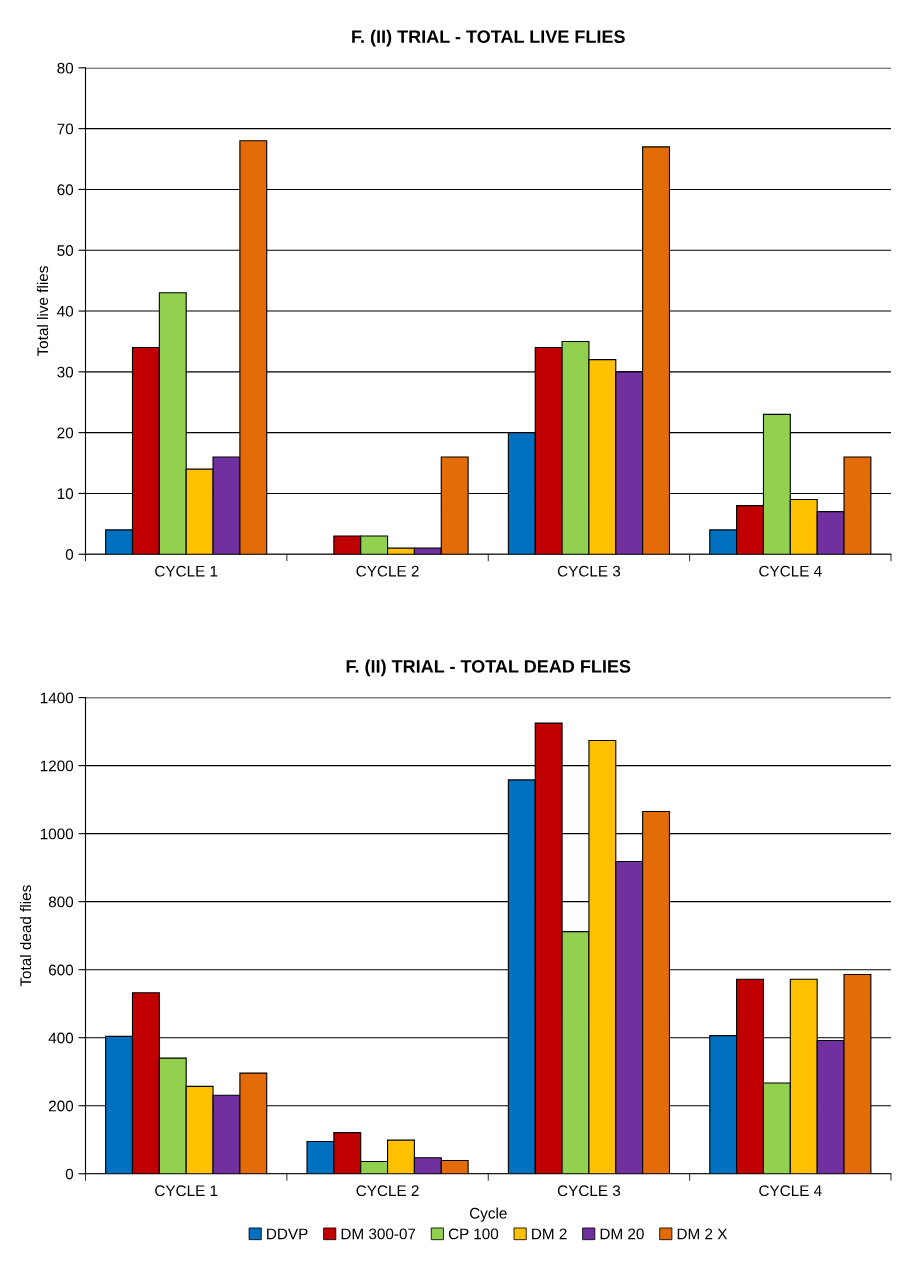 The height and width of the screenshot is (1280, 900). I want to click on y-tick-label: 600, so click(61, 970).